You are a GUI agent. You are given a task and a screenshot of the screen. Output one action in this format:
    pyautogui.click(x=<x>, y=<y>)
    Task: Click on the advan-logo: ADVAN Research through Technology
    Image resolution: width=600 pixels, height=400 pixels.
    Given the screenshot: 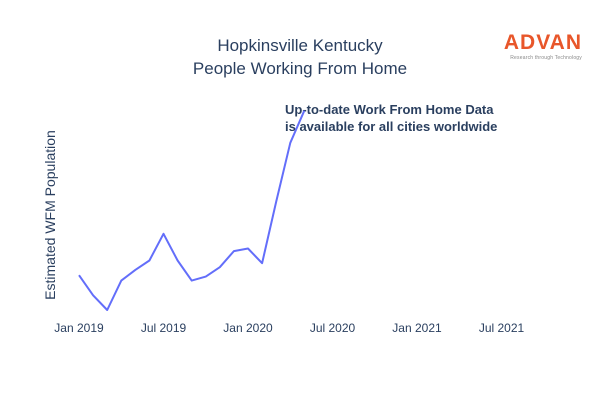 What is the action you would take?
    pyautogui.click(x=542, y=46)
    